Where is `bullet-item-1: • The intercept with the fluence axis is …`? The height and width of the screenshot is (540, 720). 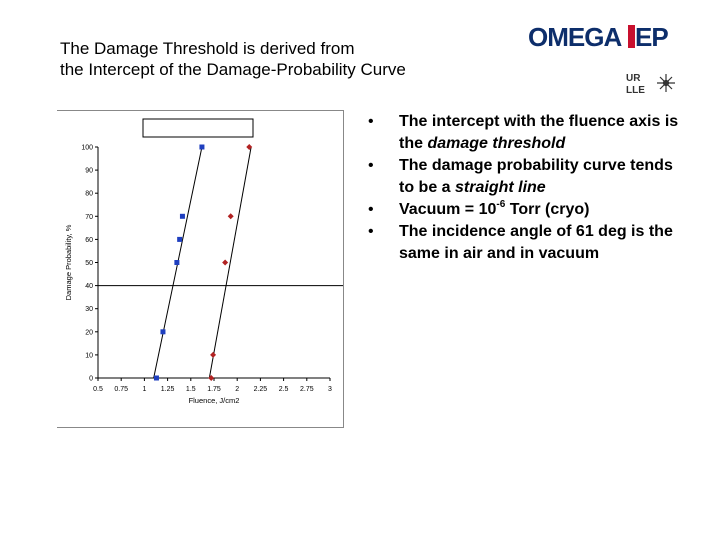
bullet-item-1: • The intercept with the fluence axis is … is located at coordinates (523, 132).